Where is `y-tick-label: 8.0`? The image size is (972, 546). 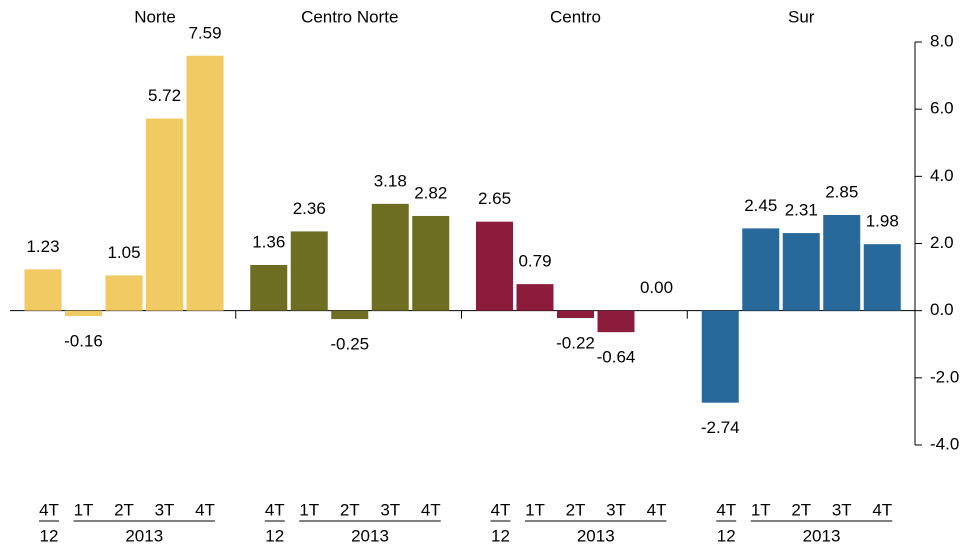 y-tick-label: 8.0 is located at coordinates (942, 40).